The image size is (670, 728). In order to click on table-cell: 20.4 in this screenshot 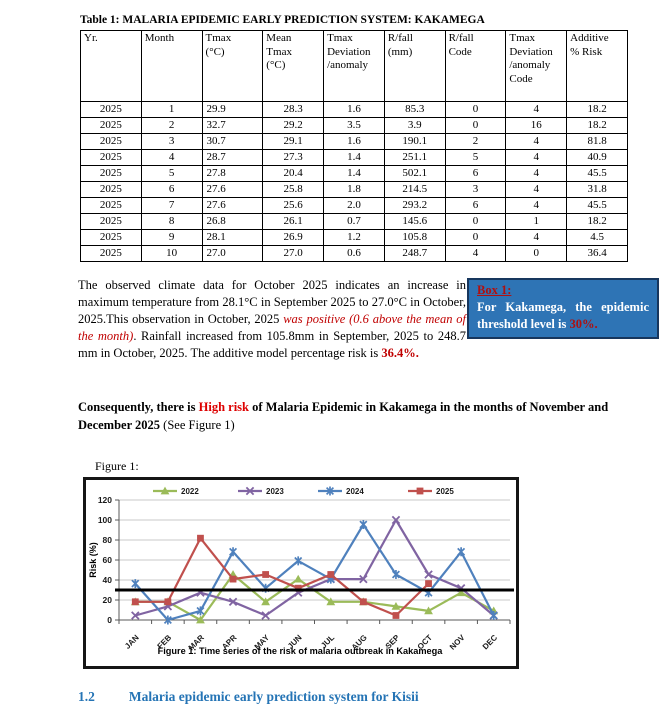, I will do `click(293, 173)`.